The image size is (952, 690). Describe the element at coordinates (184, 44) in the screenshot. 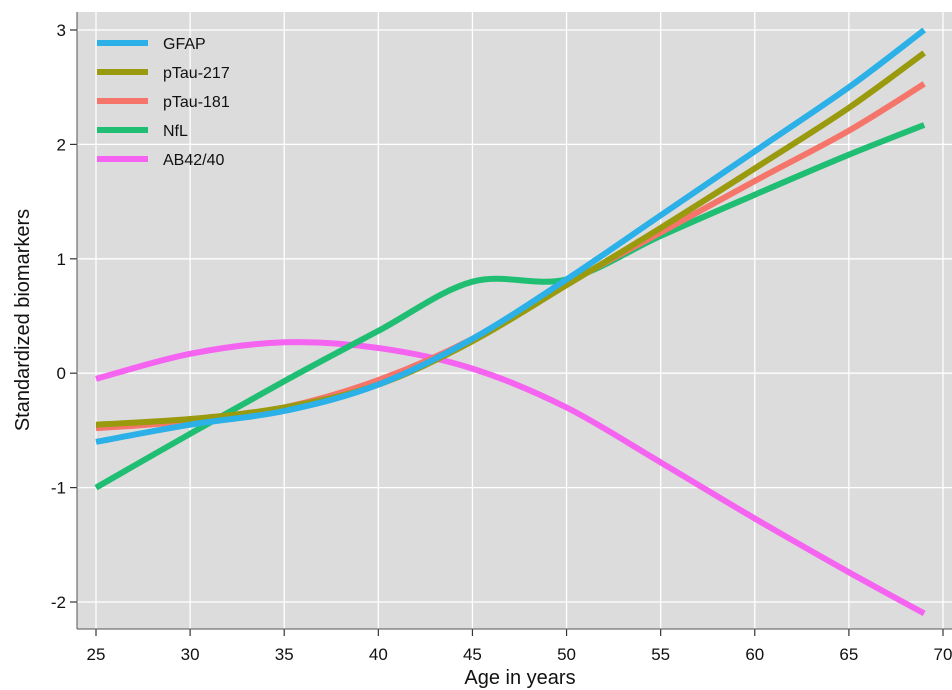

I see `legend-label-gfap: GFAP` at that location.